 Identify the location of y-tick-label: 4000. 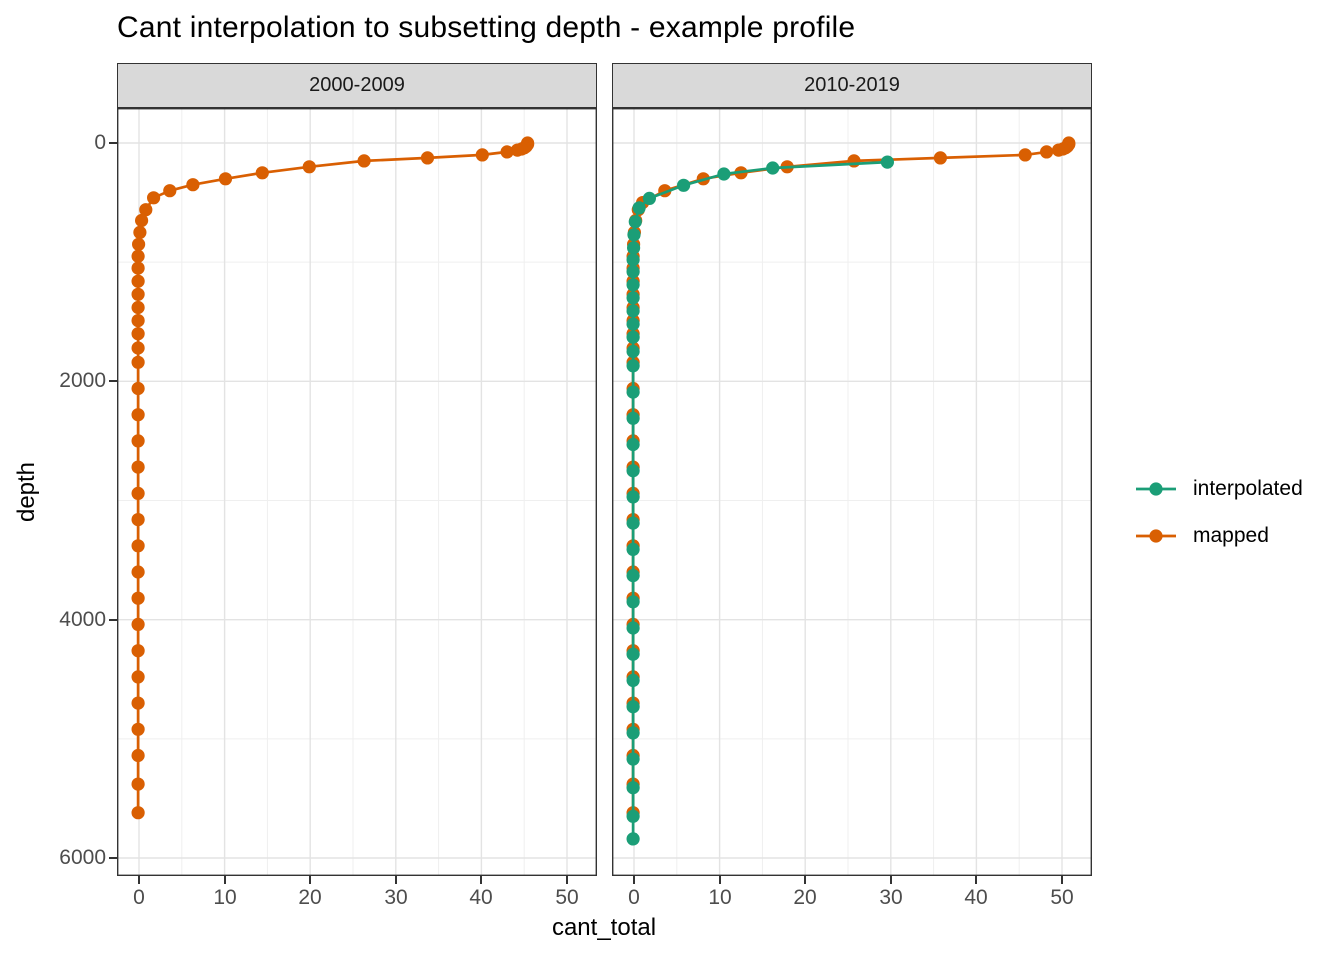
(82, 619).